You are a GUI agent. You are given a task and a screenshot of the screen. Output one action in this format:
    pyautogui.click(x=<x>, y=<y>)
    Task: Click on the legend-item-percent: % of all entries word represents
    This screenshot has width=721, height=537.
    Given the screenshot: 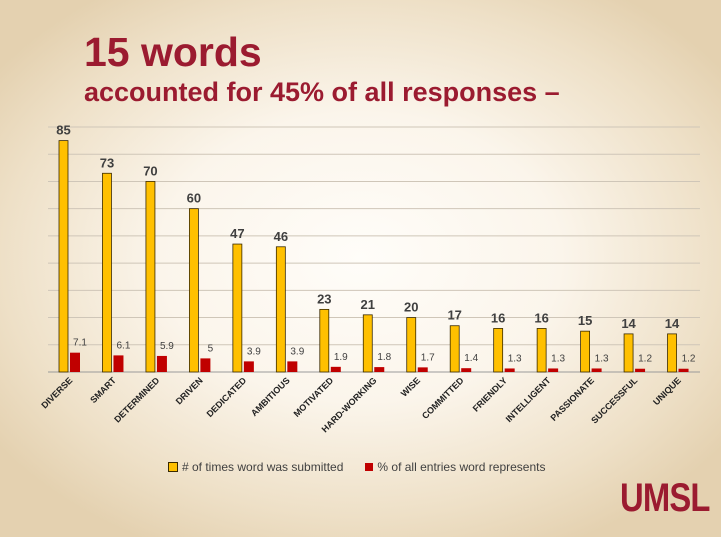 What is the action you would take?
    pyautogui.click(x=455, y=467)
    